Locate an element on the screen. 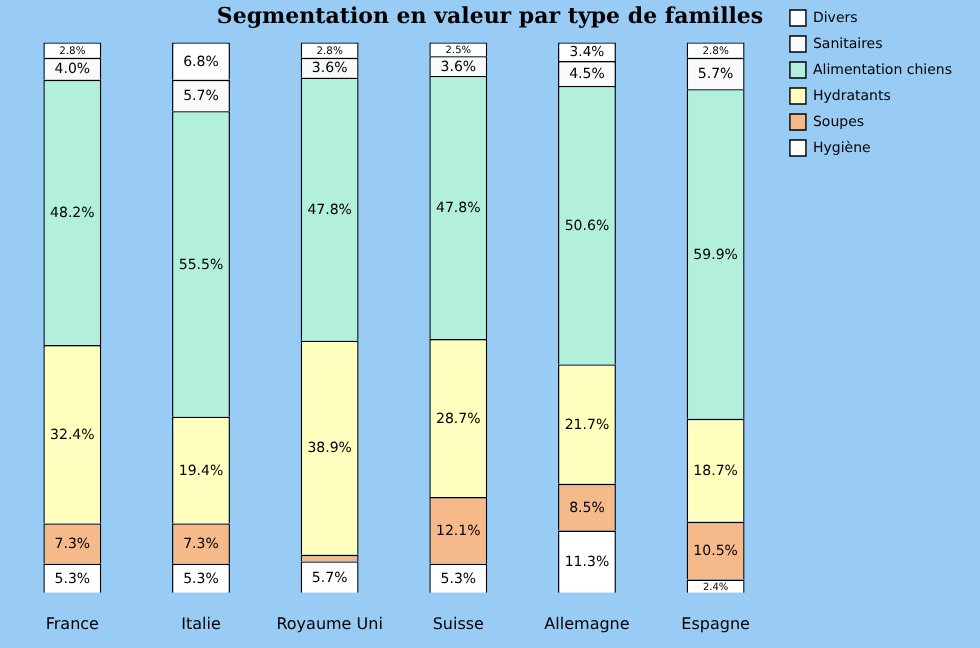 The height and width of the screenshot is (648, 980). x-tick-label: Allemagne is located at coordinates (587, 623).